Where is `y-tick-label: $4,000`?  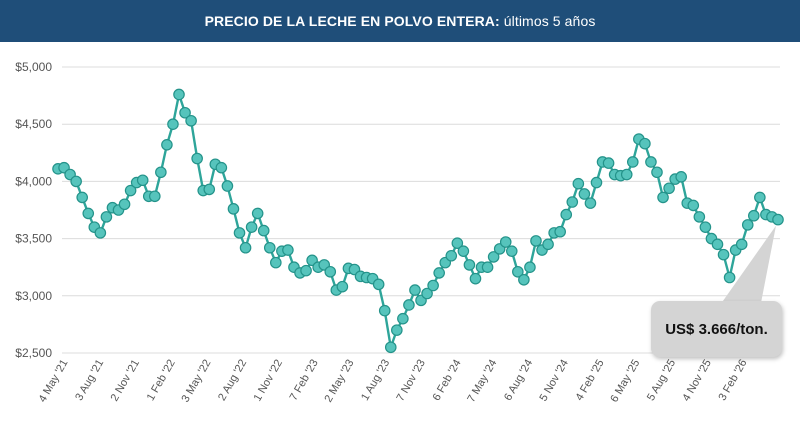 y-tick-label: $4,000 is located at coordinates (33, 181).